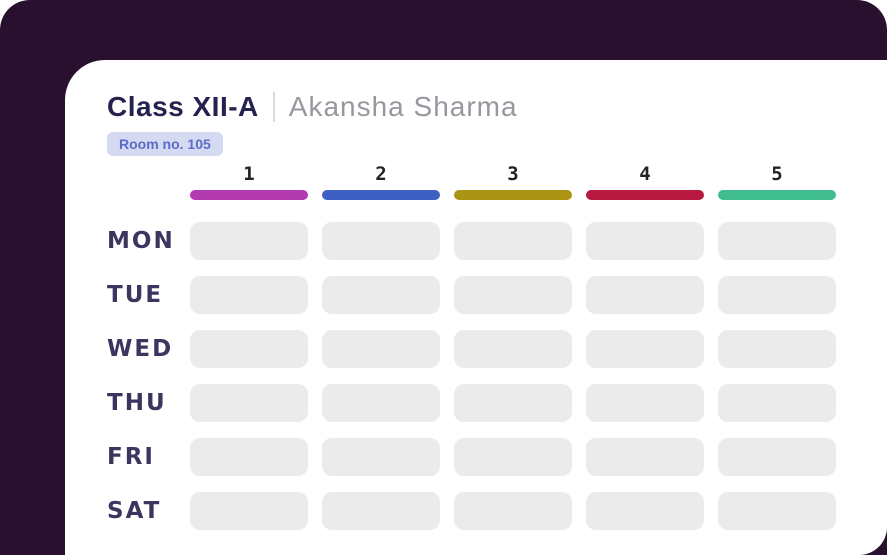  Describe the element at coordinates (403, 106) in the screenshot. I see `teacher-name: Akansha Sharma` at that location.